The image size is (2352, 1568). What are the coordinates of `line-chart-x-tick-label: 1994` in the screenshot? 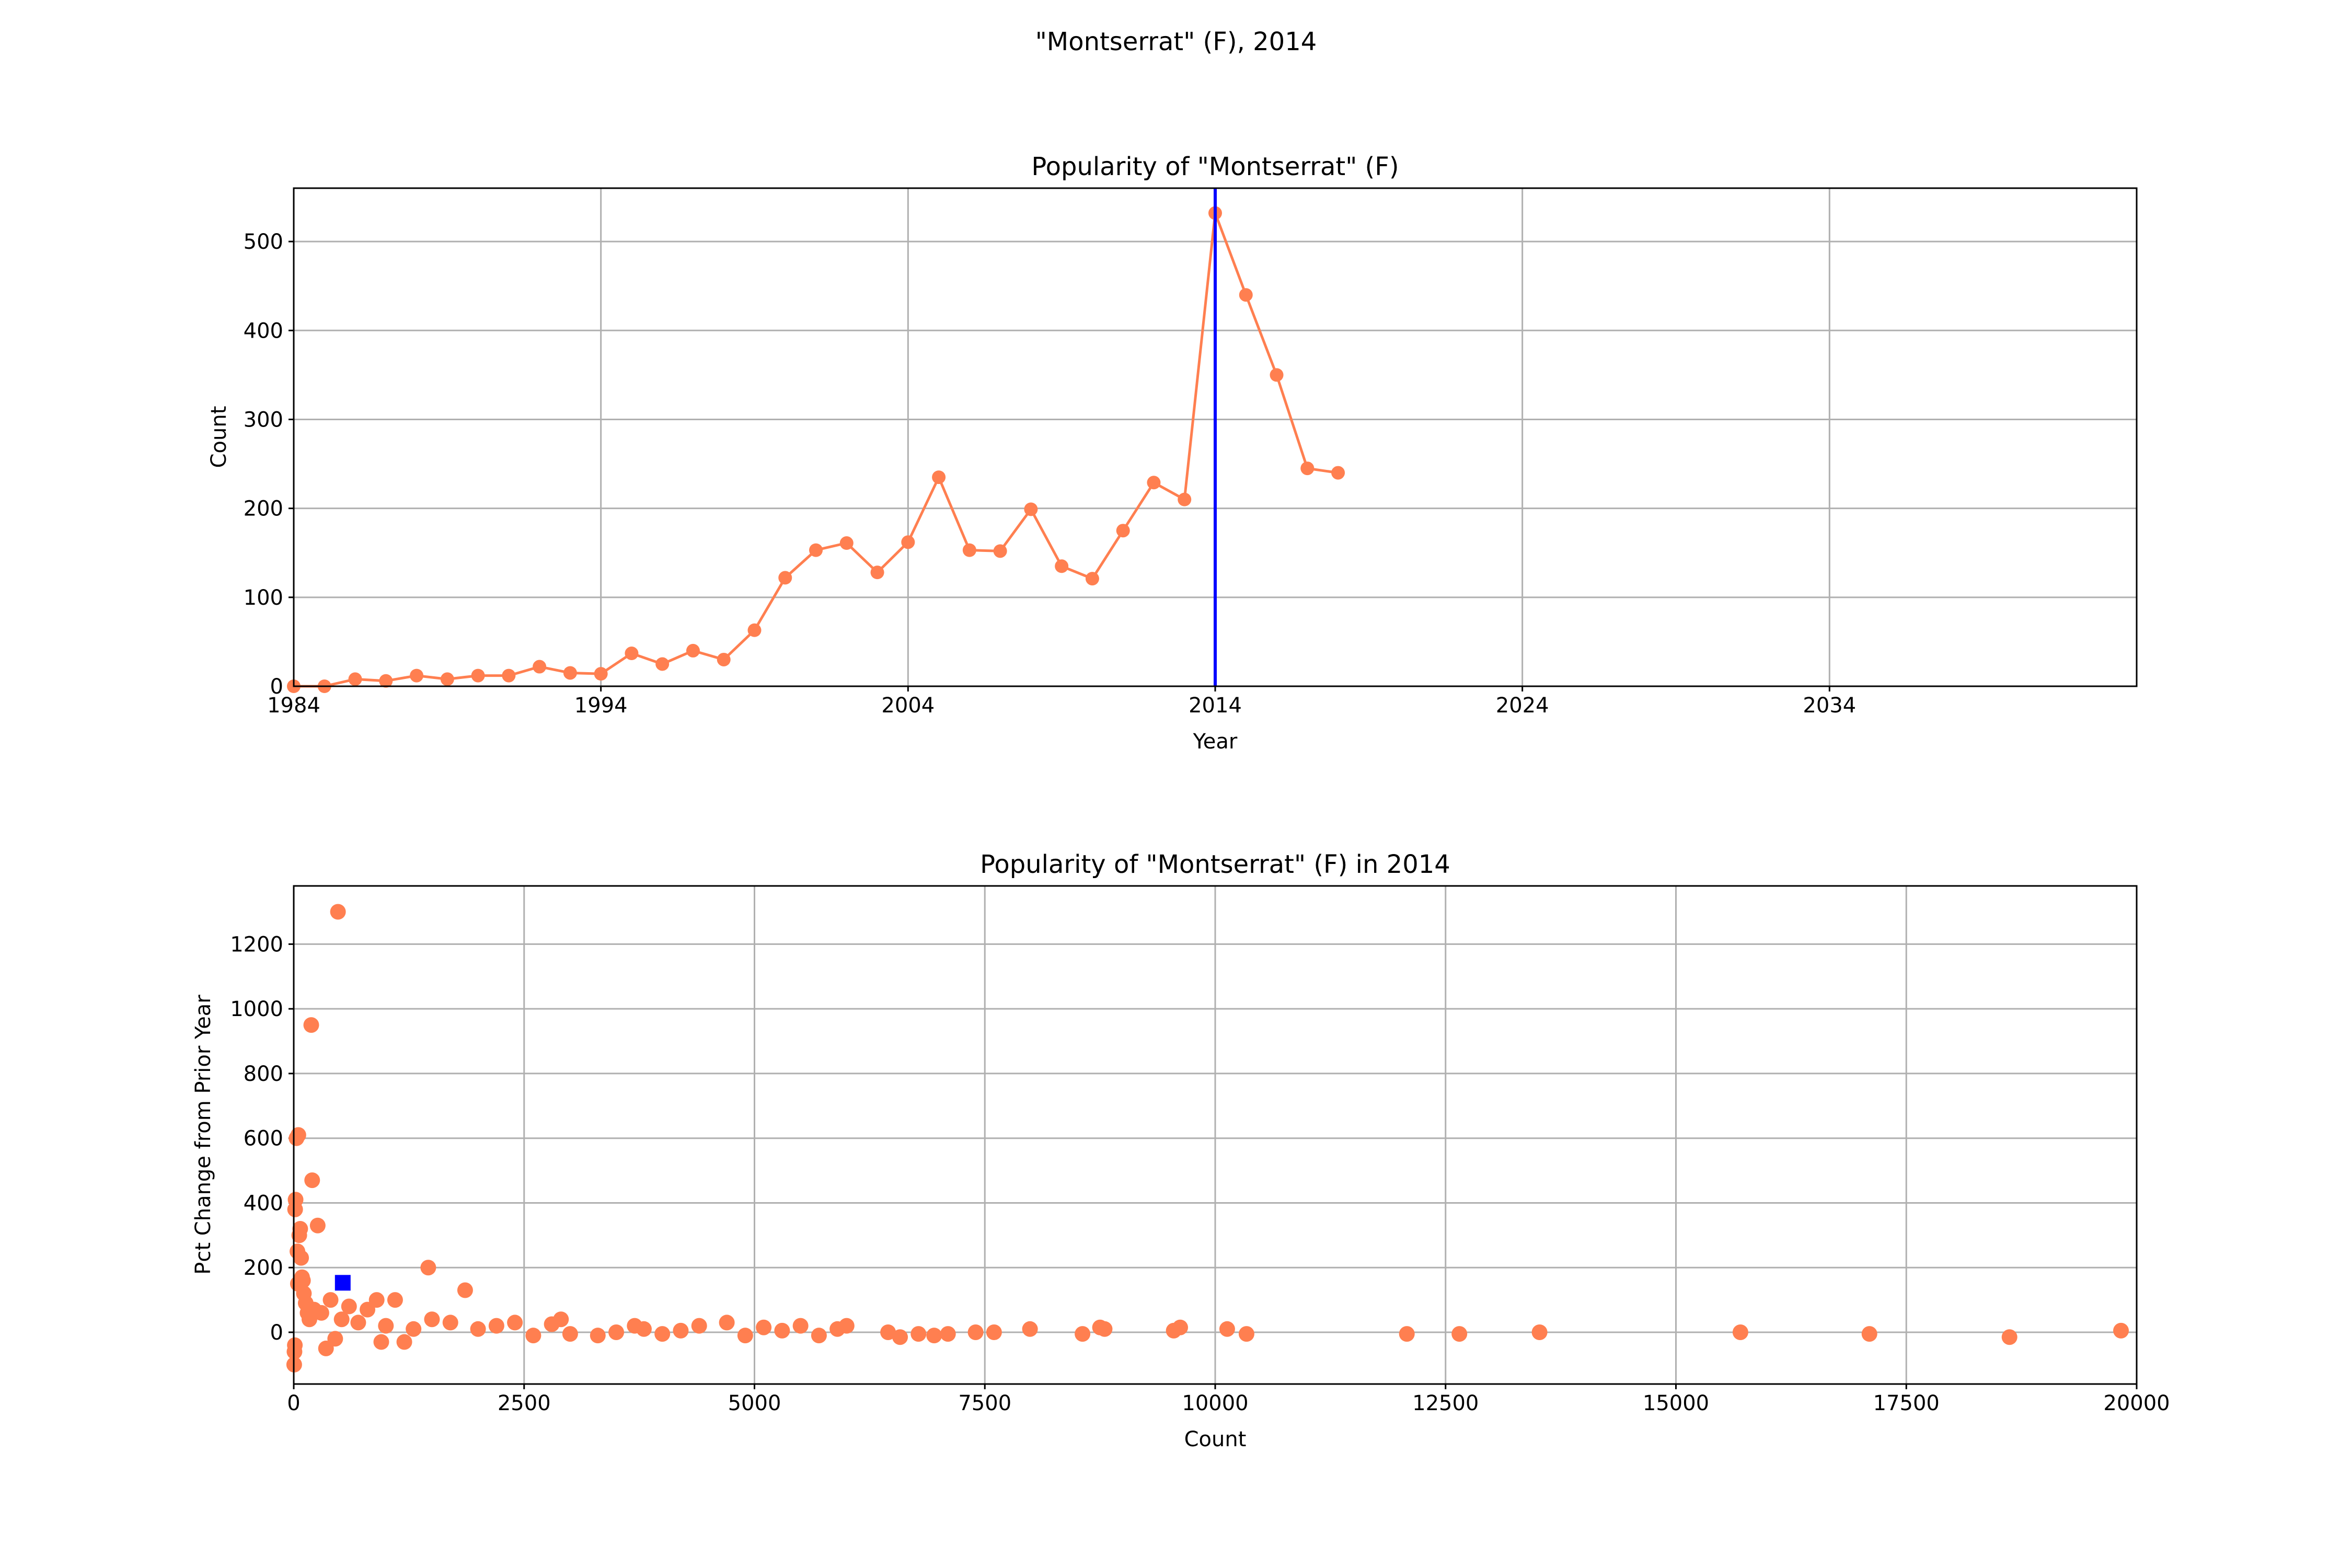 It's located at (601, 706).